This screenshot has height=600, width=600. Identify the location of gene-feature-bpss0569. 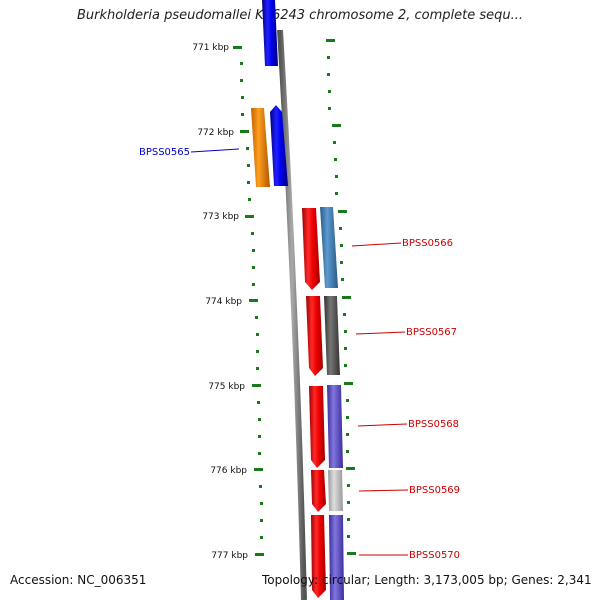
(318, 491).